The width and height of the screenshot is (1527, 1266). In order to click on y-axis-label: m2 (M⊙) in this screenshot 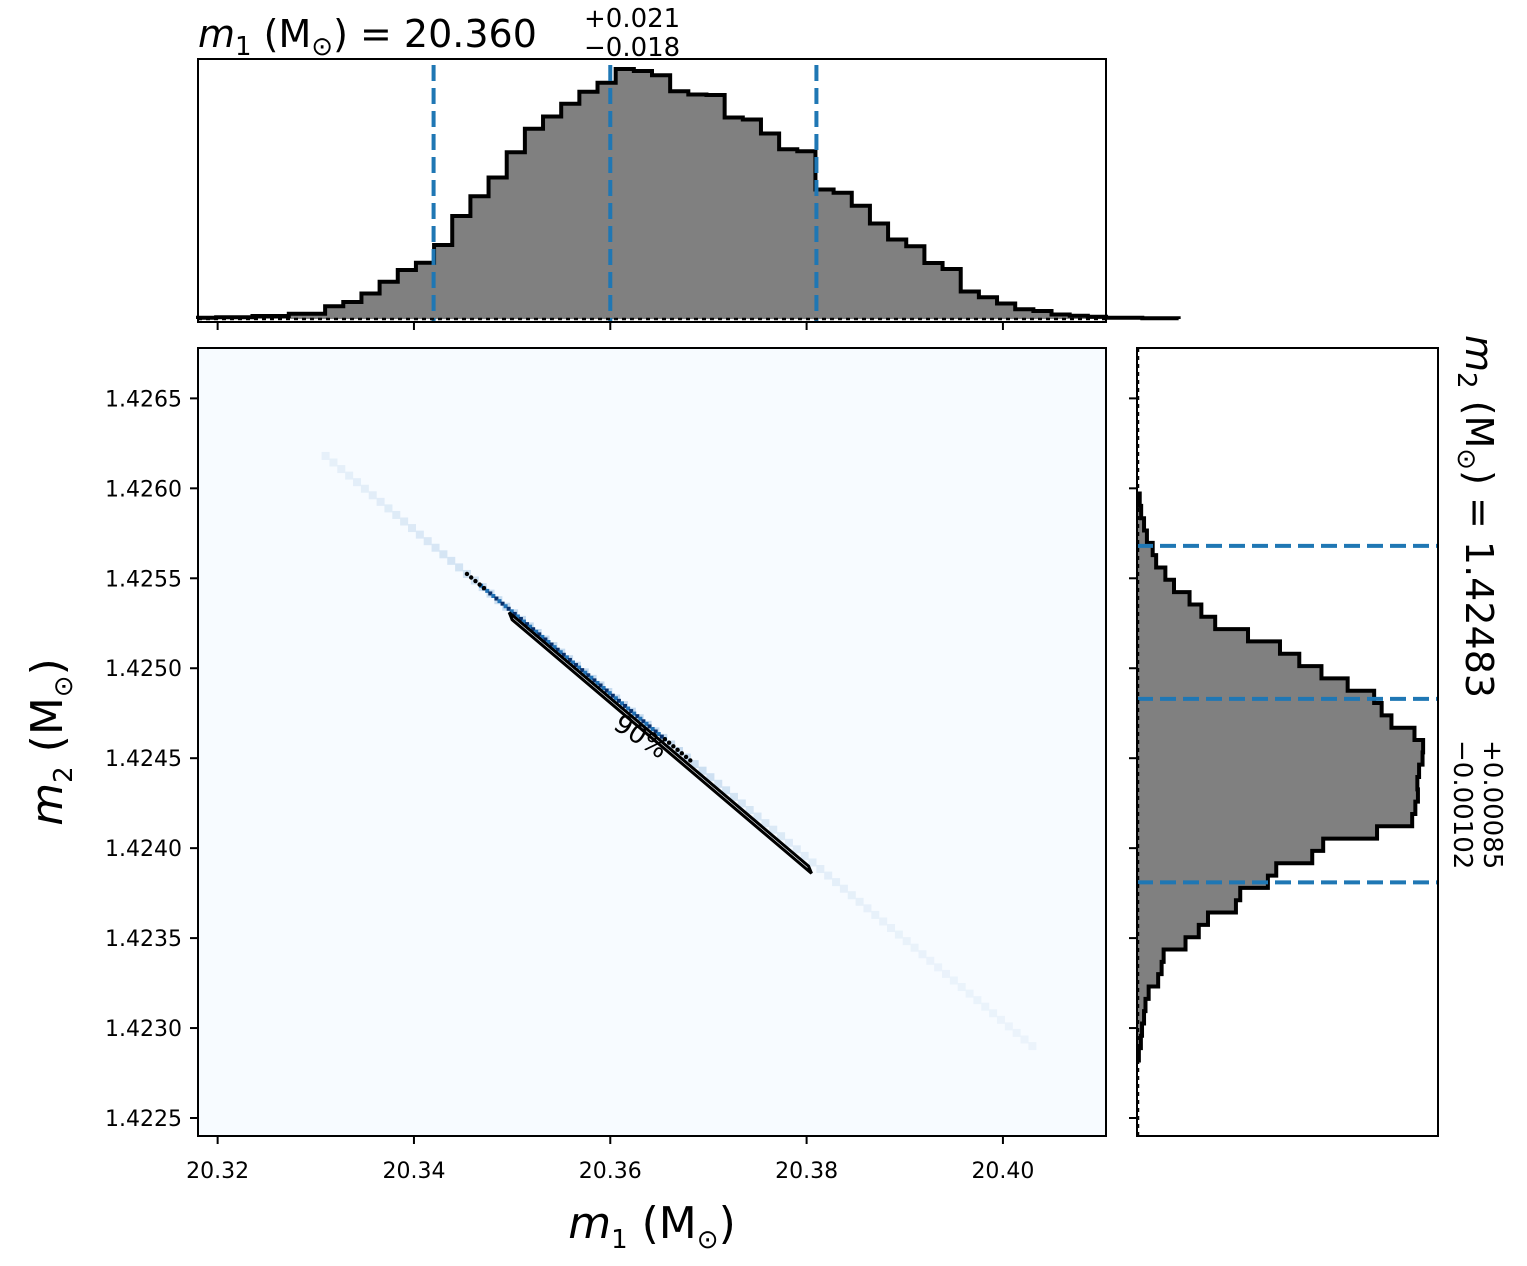, I will do `click(50, 742)`.